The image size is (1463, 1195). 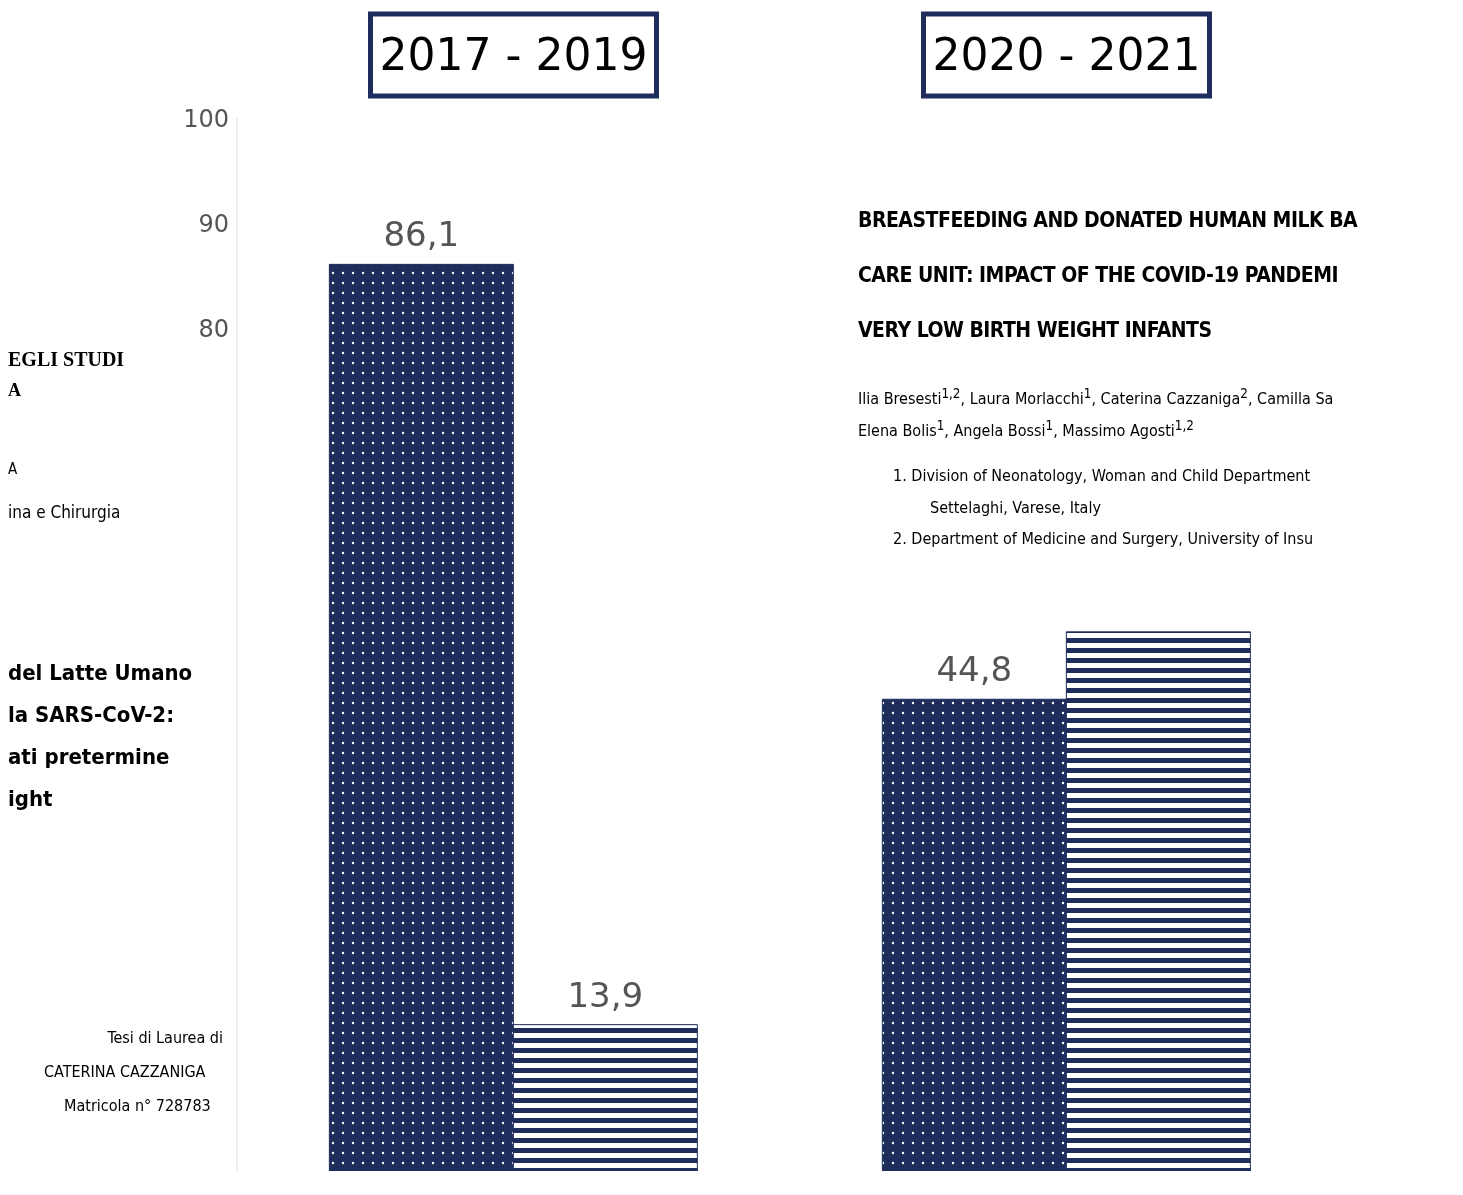 What do you see at coordinates (1026, 429) in the screenshot?
I see `annotation: Elena Bolis$^{1}$, Angela Bossi$^{1}$, Massimo Agosti$^{1,2}$` at bounding box center [1026, 429].